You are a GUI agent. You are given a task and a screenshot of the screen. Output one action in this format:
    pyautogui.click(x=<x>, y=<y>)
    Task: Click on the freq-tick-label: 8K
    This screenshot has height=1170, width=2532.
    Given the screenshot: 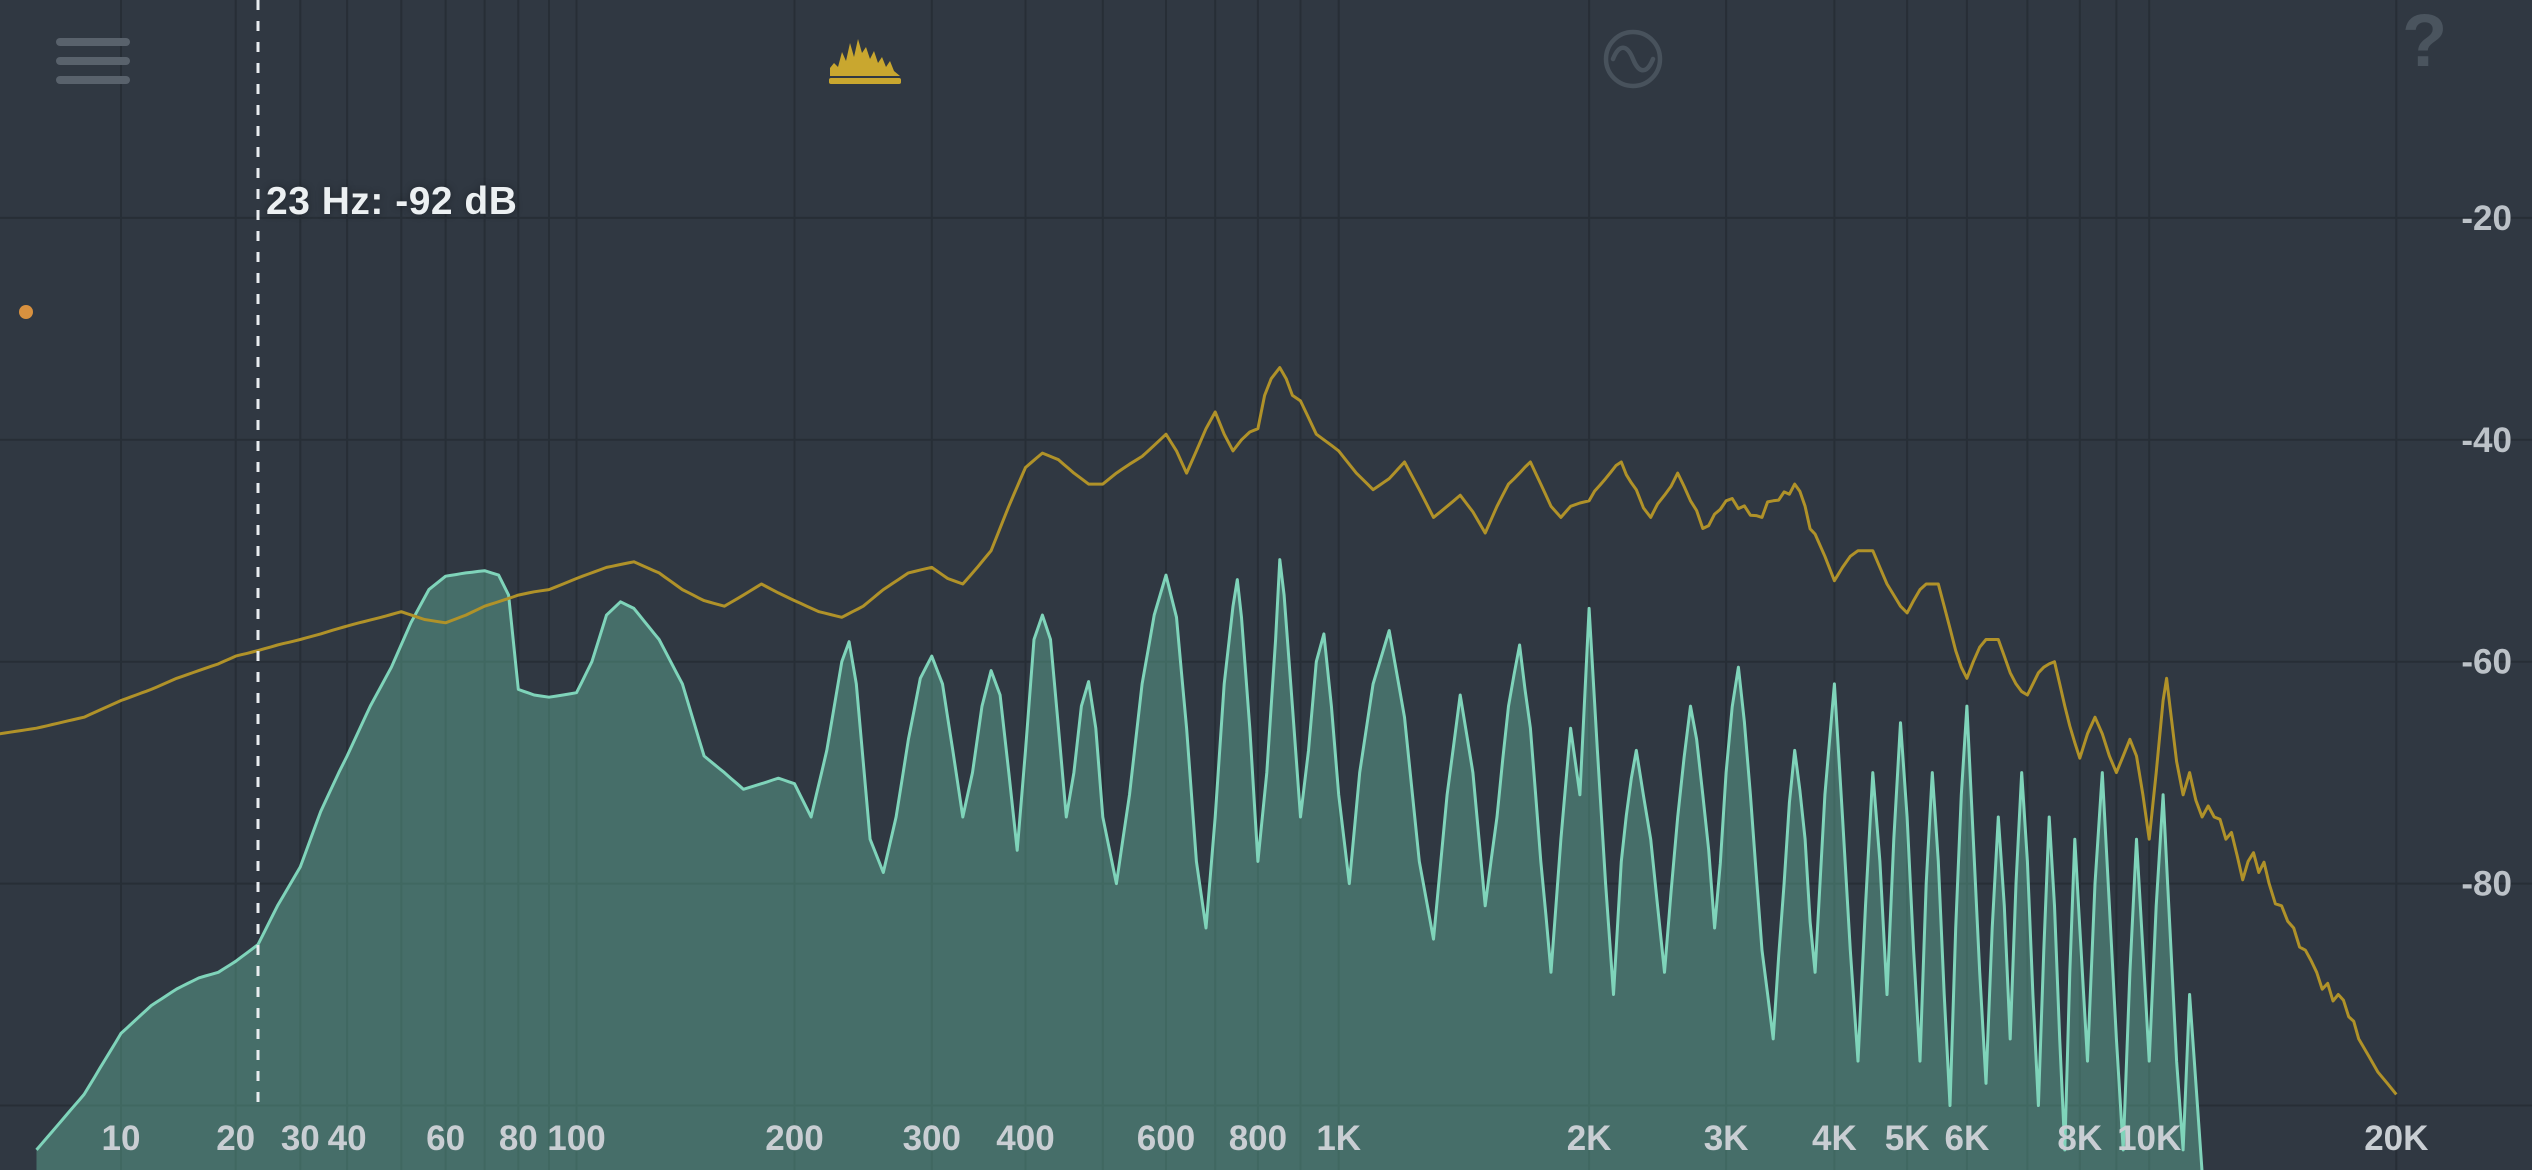 What is the action you would take?
    pyautogui.click(x=2079, y=1138)
    